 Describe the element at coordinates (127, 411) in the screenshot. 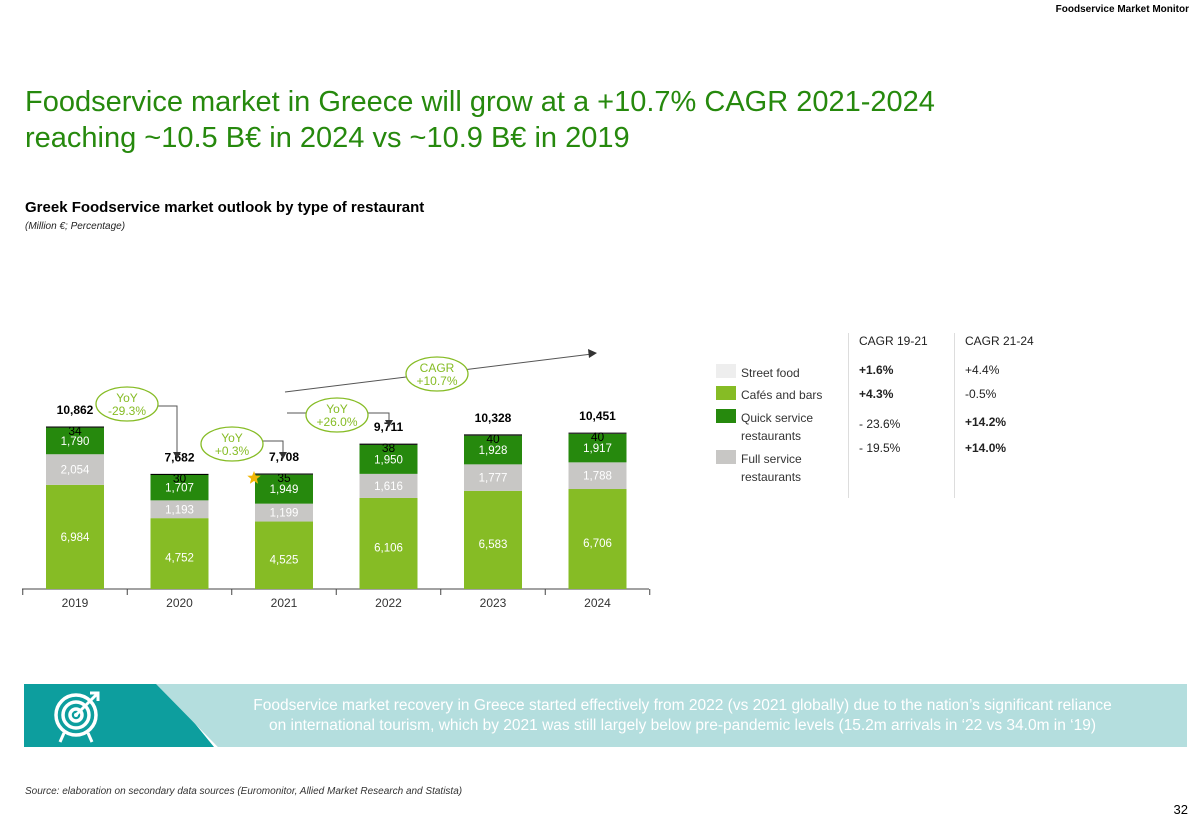

I see `yoy-bubble-2020-label2: -29.3%` at that location.